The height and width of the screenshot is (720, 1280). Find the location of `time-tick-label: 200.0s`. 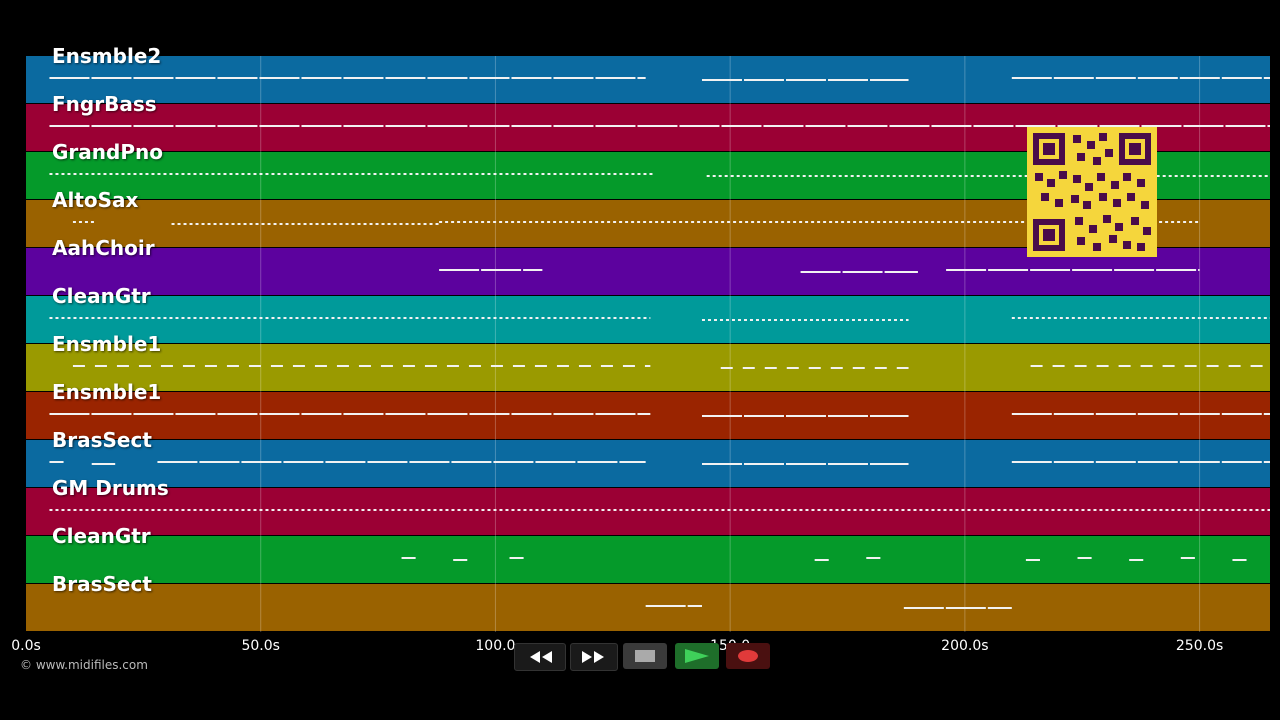

time-tick-label: 200.0s is located at coordinates (965, 646).